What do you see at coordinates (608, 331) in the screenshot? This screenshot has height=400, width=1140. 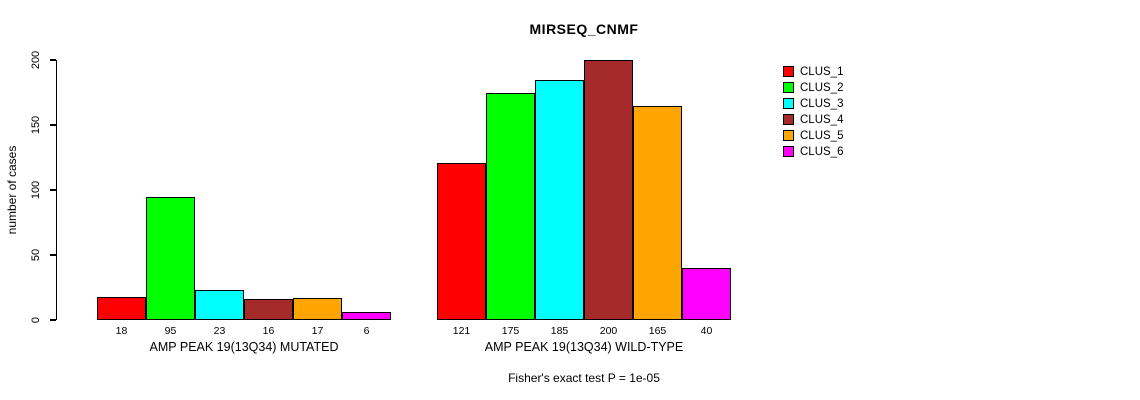 I see `bar-value-label: 200` at bounding box center [608, 331].